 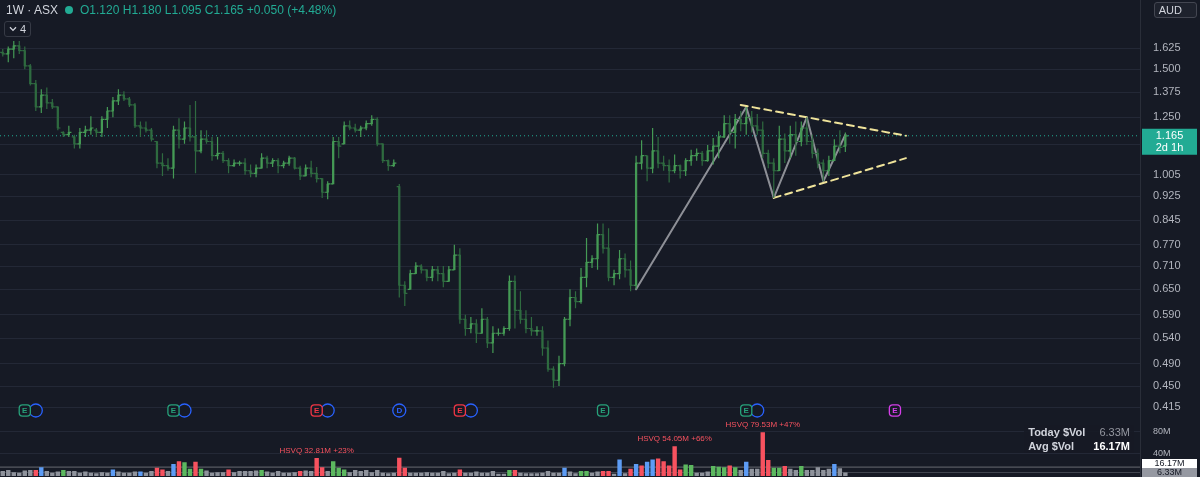 I want to click on ref-line-label: 1.165 2d 1h, so click(x=1169, y=141).